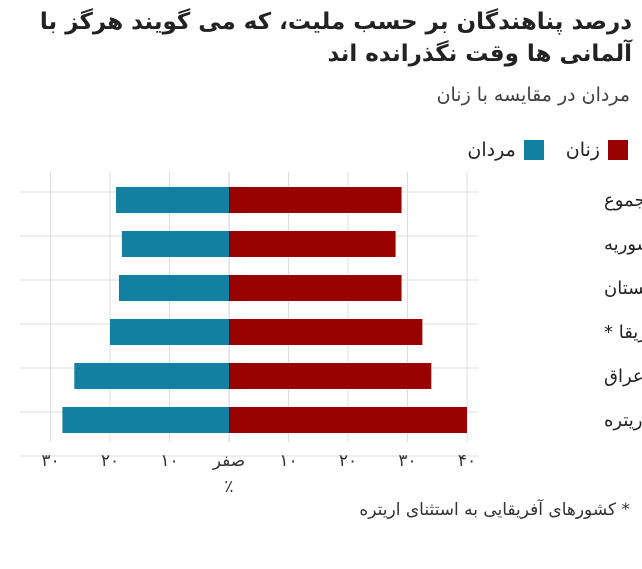  Describe the element at coordinates (228, 487) in the screenshot. I see `x-axis-label: ٪` at that location.